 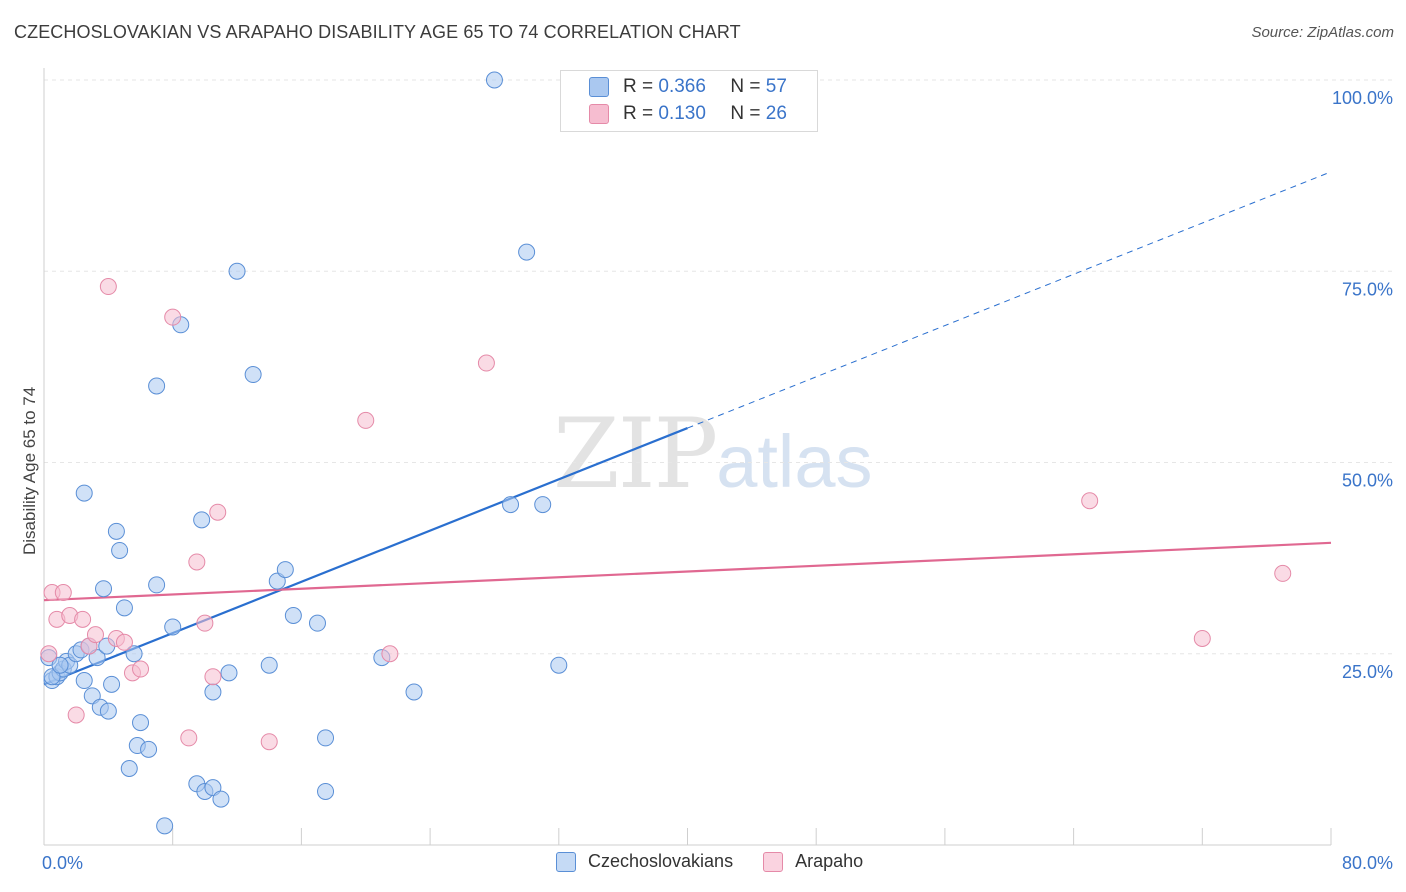 What do you see at coordinates (661, 861) in the screenshot?
I see `legend-label: Czechoslovakians` at bounding box center [661, 861].